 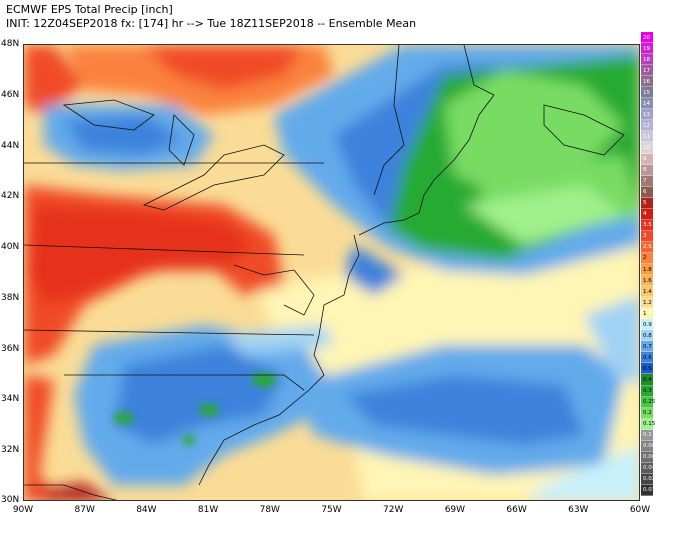 What do you see at coordinates (10, 348) in the screenshot?
I see `lat-label: 36N` at bounding box center [10, 348].